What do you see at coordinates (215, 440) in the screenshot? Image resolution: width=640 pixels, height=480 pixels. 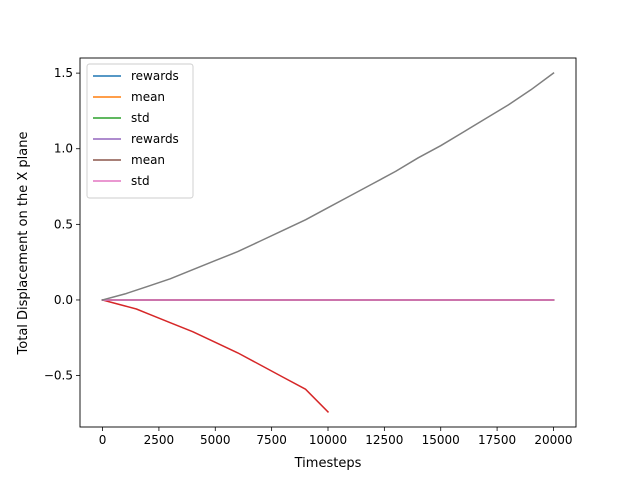 I see `x-tick-label: 5000` at bounding box center [215, 440].